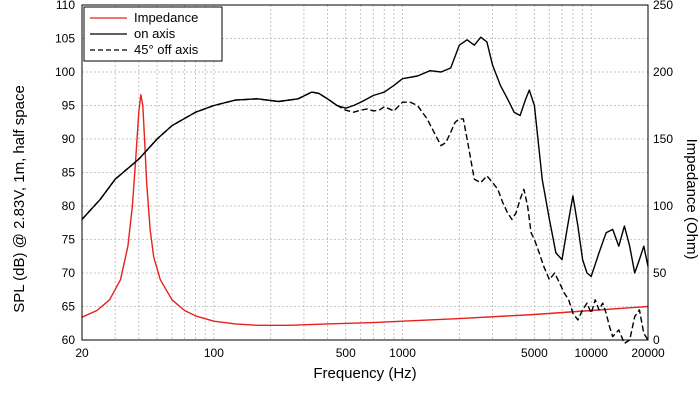 The width and height of the screenshot is (700, 406). Describe the element at coordinates (214, 353) in the screenshot. I see `x-tick-label: 100` at that location.